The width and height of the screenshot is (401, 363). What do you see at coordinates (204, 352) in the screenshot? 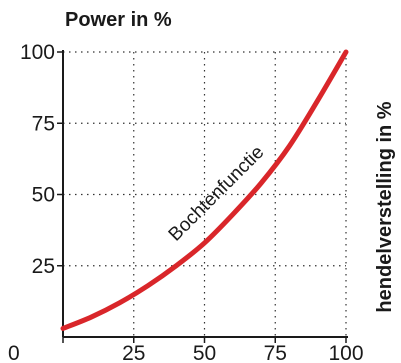
I see `x-tick-label: 50` at bounding box center [204, 352].